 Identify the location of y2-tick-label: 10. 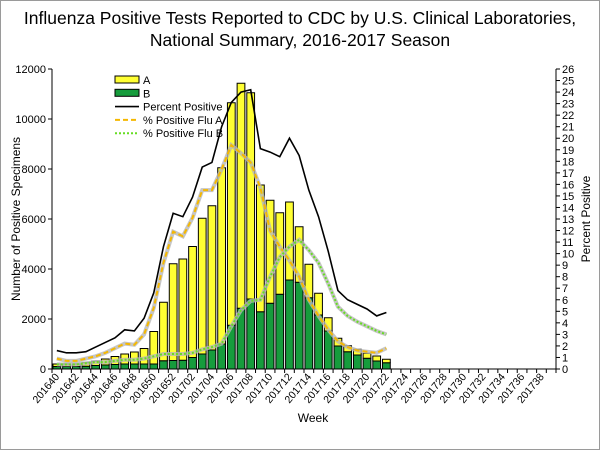
(568, 255).